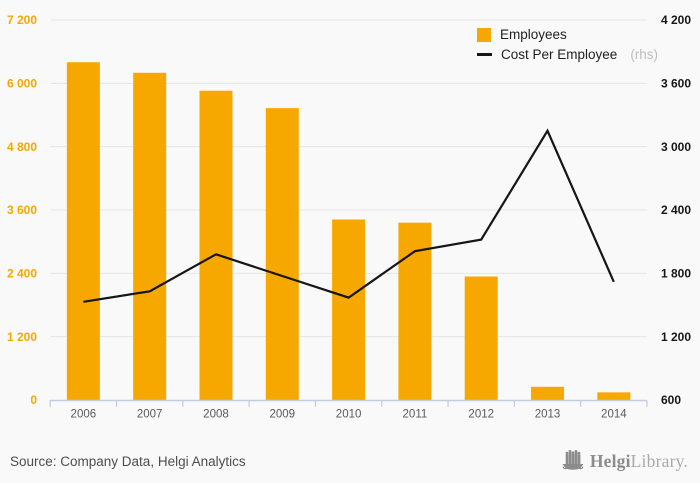 The image size is (700, 483). What do you see at coordinates (533, 34) in the screenshot?
I see `legend-label-employees: Employees` at bounding box center [533, 34].